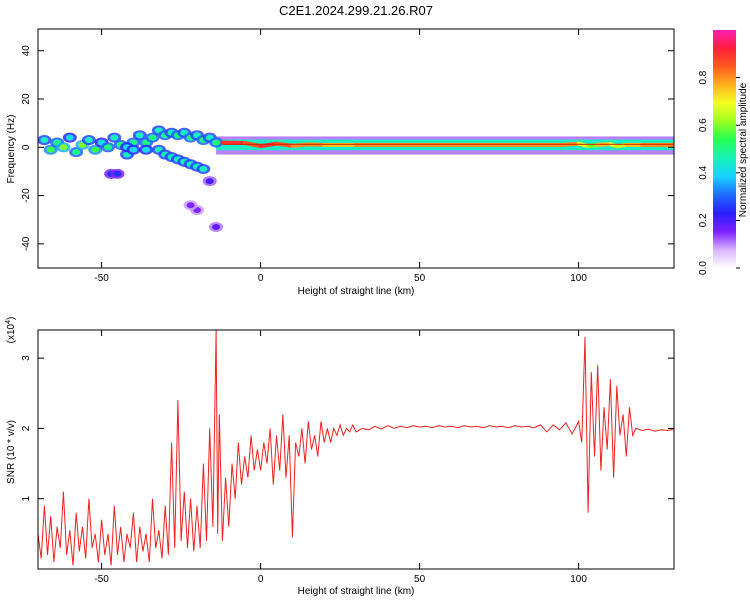  I want to click on colorbar-tick-label: 0.8, so click(703, 77).